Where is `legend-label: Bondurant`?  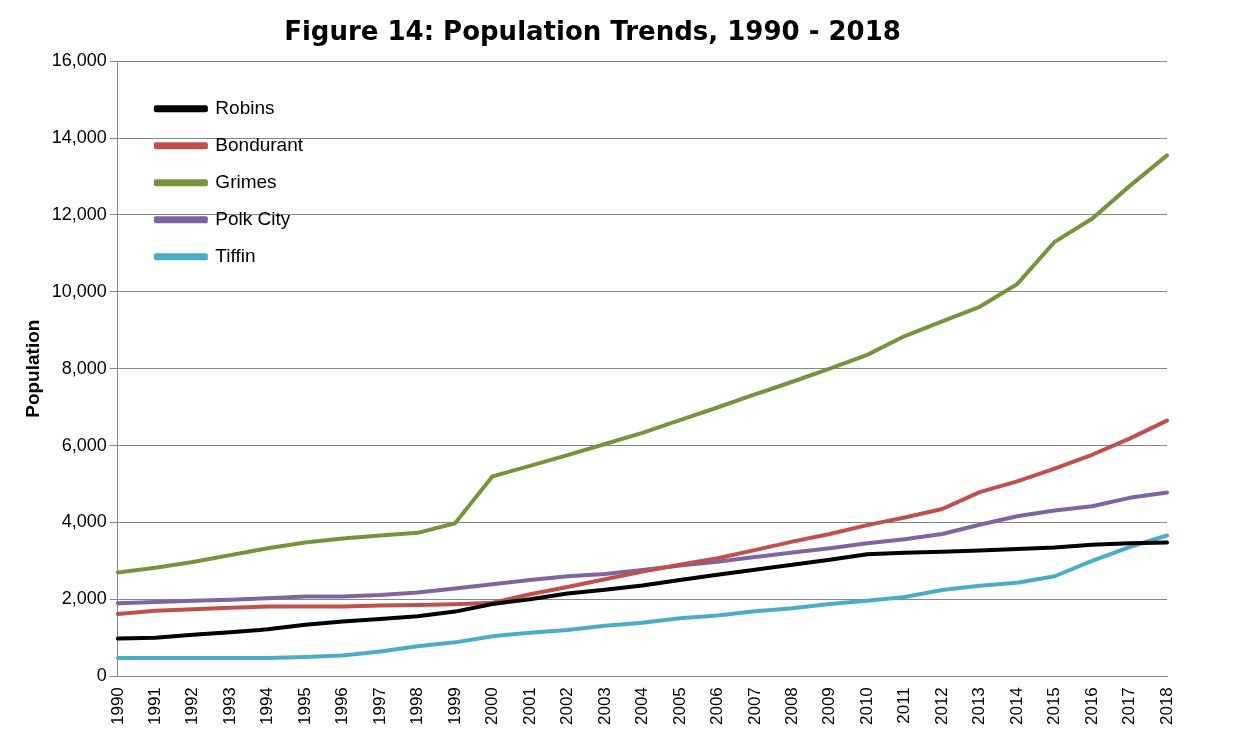
legend-label: Bondurant is located at coordinates (259, 144).